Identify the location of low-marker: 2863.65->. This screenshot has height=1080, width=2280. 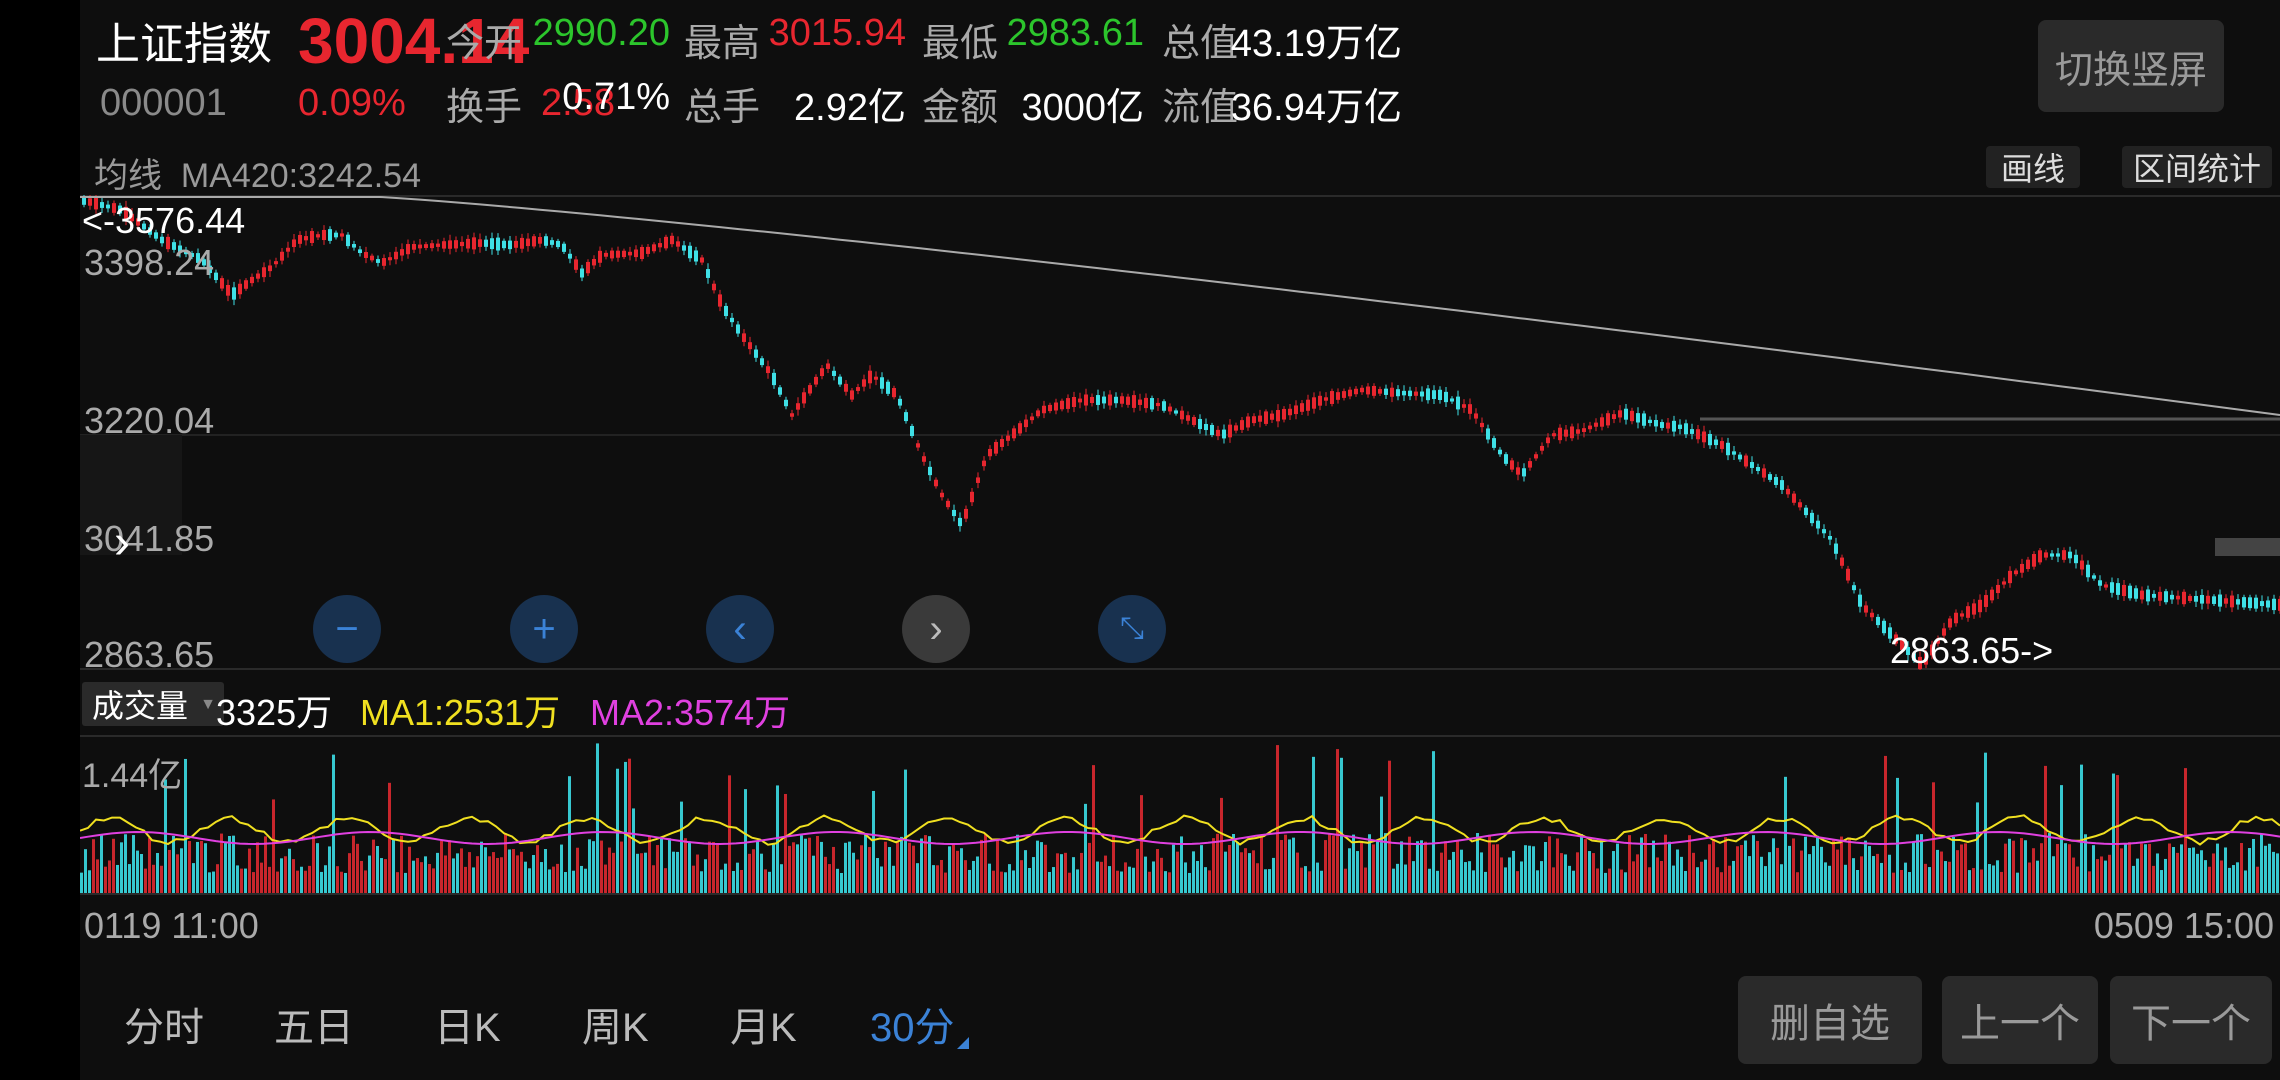
(1972, 650).